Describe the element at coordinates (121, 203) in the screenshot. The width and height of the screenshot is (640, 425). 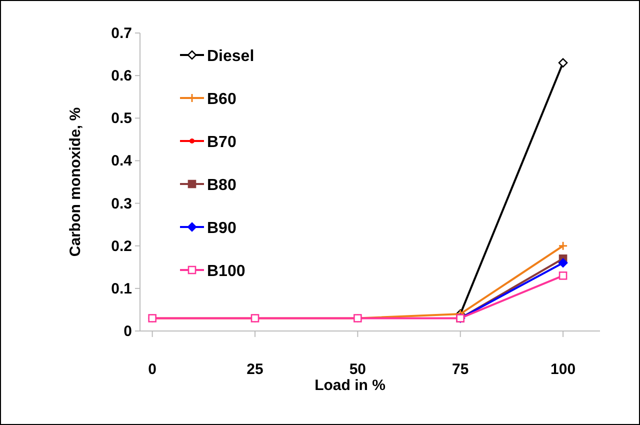
I see `y-tick-label: 0.3` at that location.